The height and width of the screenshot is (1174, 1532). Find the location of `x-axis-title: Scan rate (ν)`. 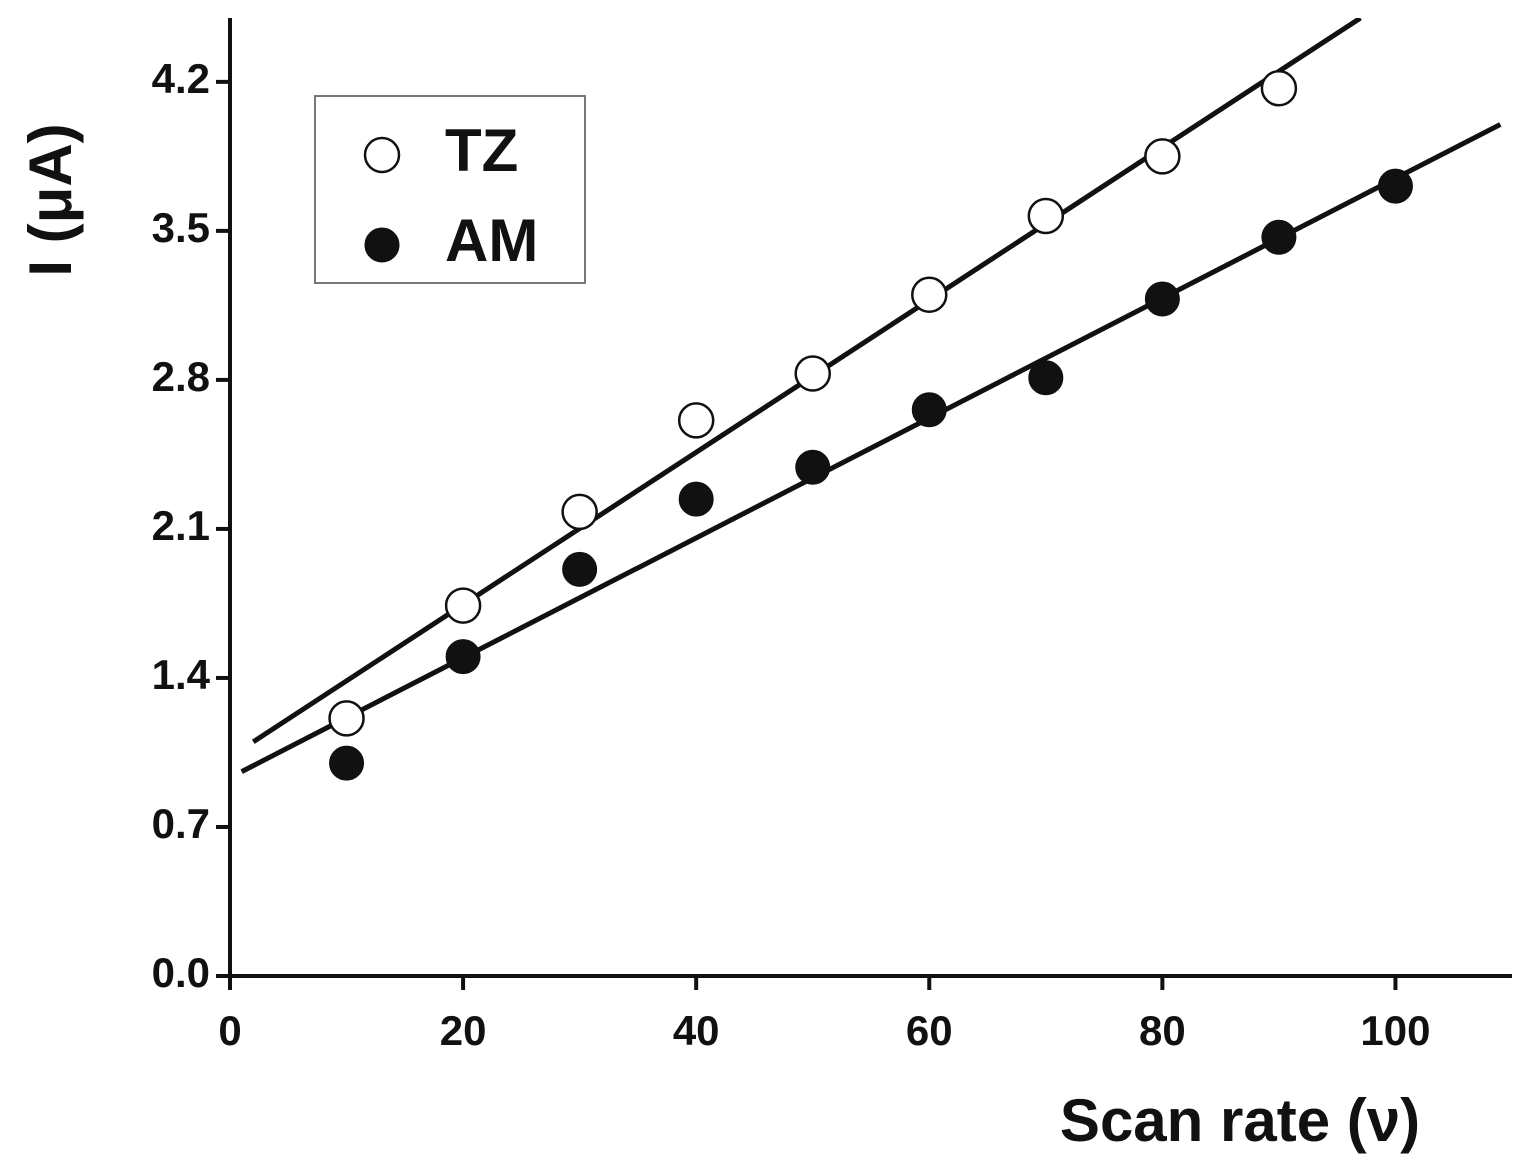

x-axis-title: Scan rate (ν) is located at coordinates (1240, 1120).